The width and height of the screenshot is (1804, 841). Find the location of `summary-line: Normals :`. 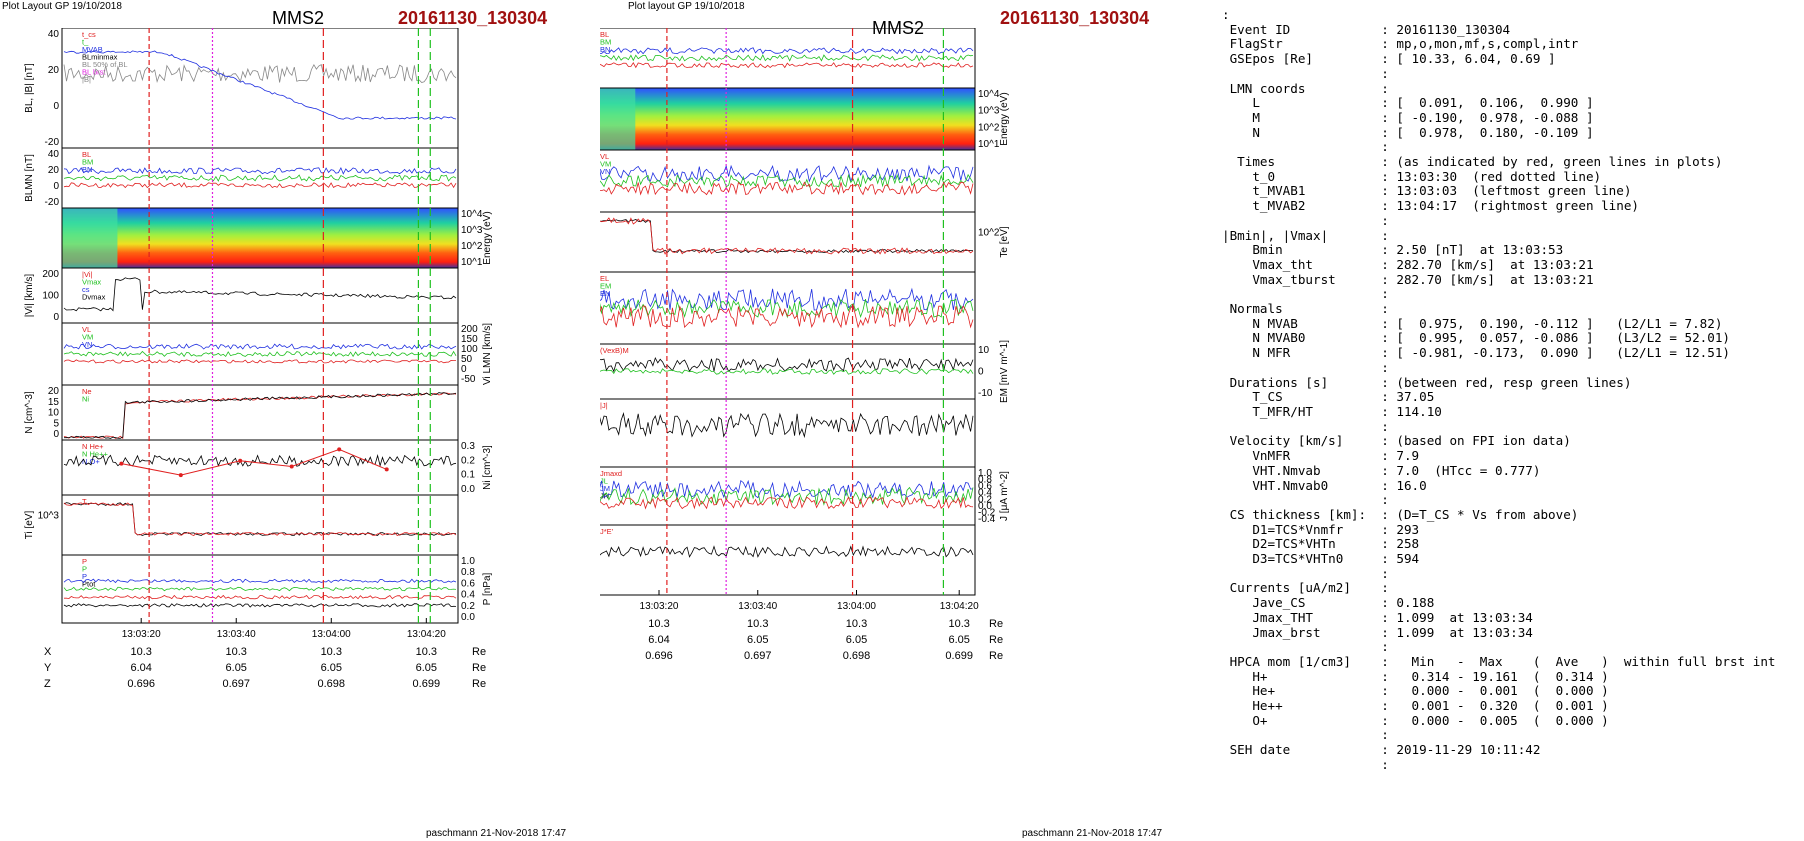

summary-line: Normals : is located at coordinates (1305, 309).